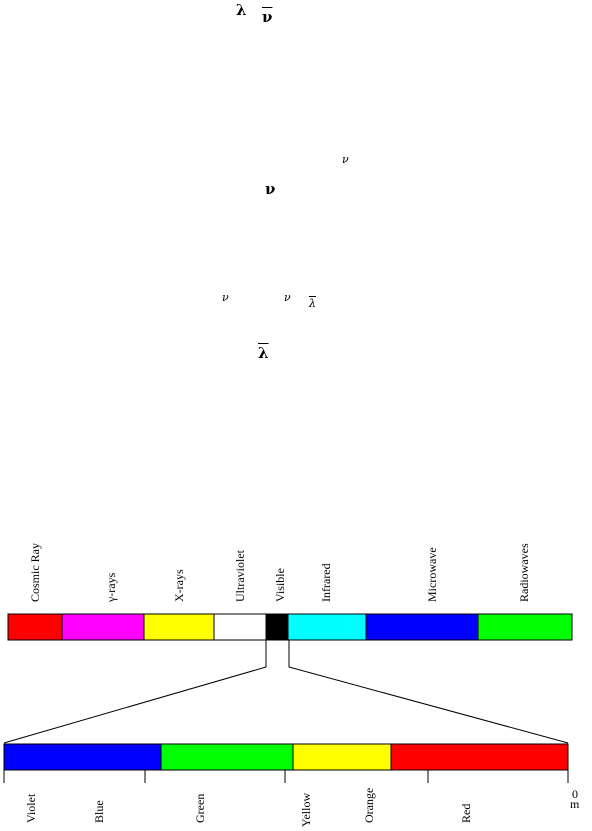 The width and height of the screenshot is (592, 831). I want to click on label-gamma-rays: γ-rays, so click(111, 587).